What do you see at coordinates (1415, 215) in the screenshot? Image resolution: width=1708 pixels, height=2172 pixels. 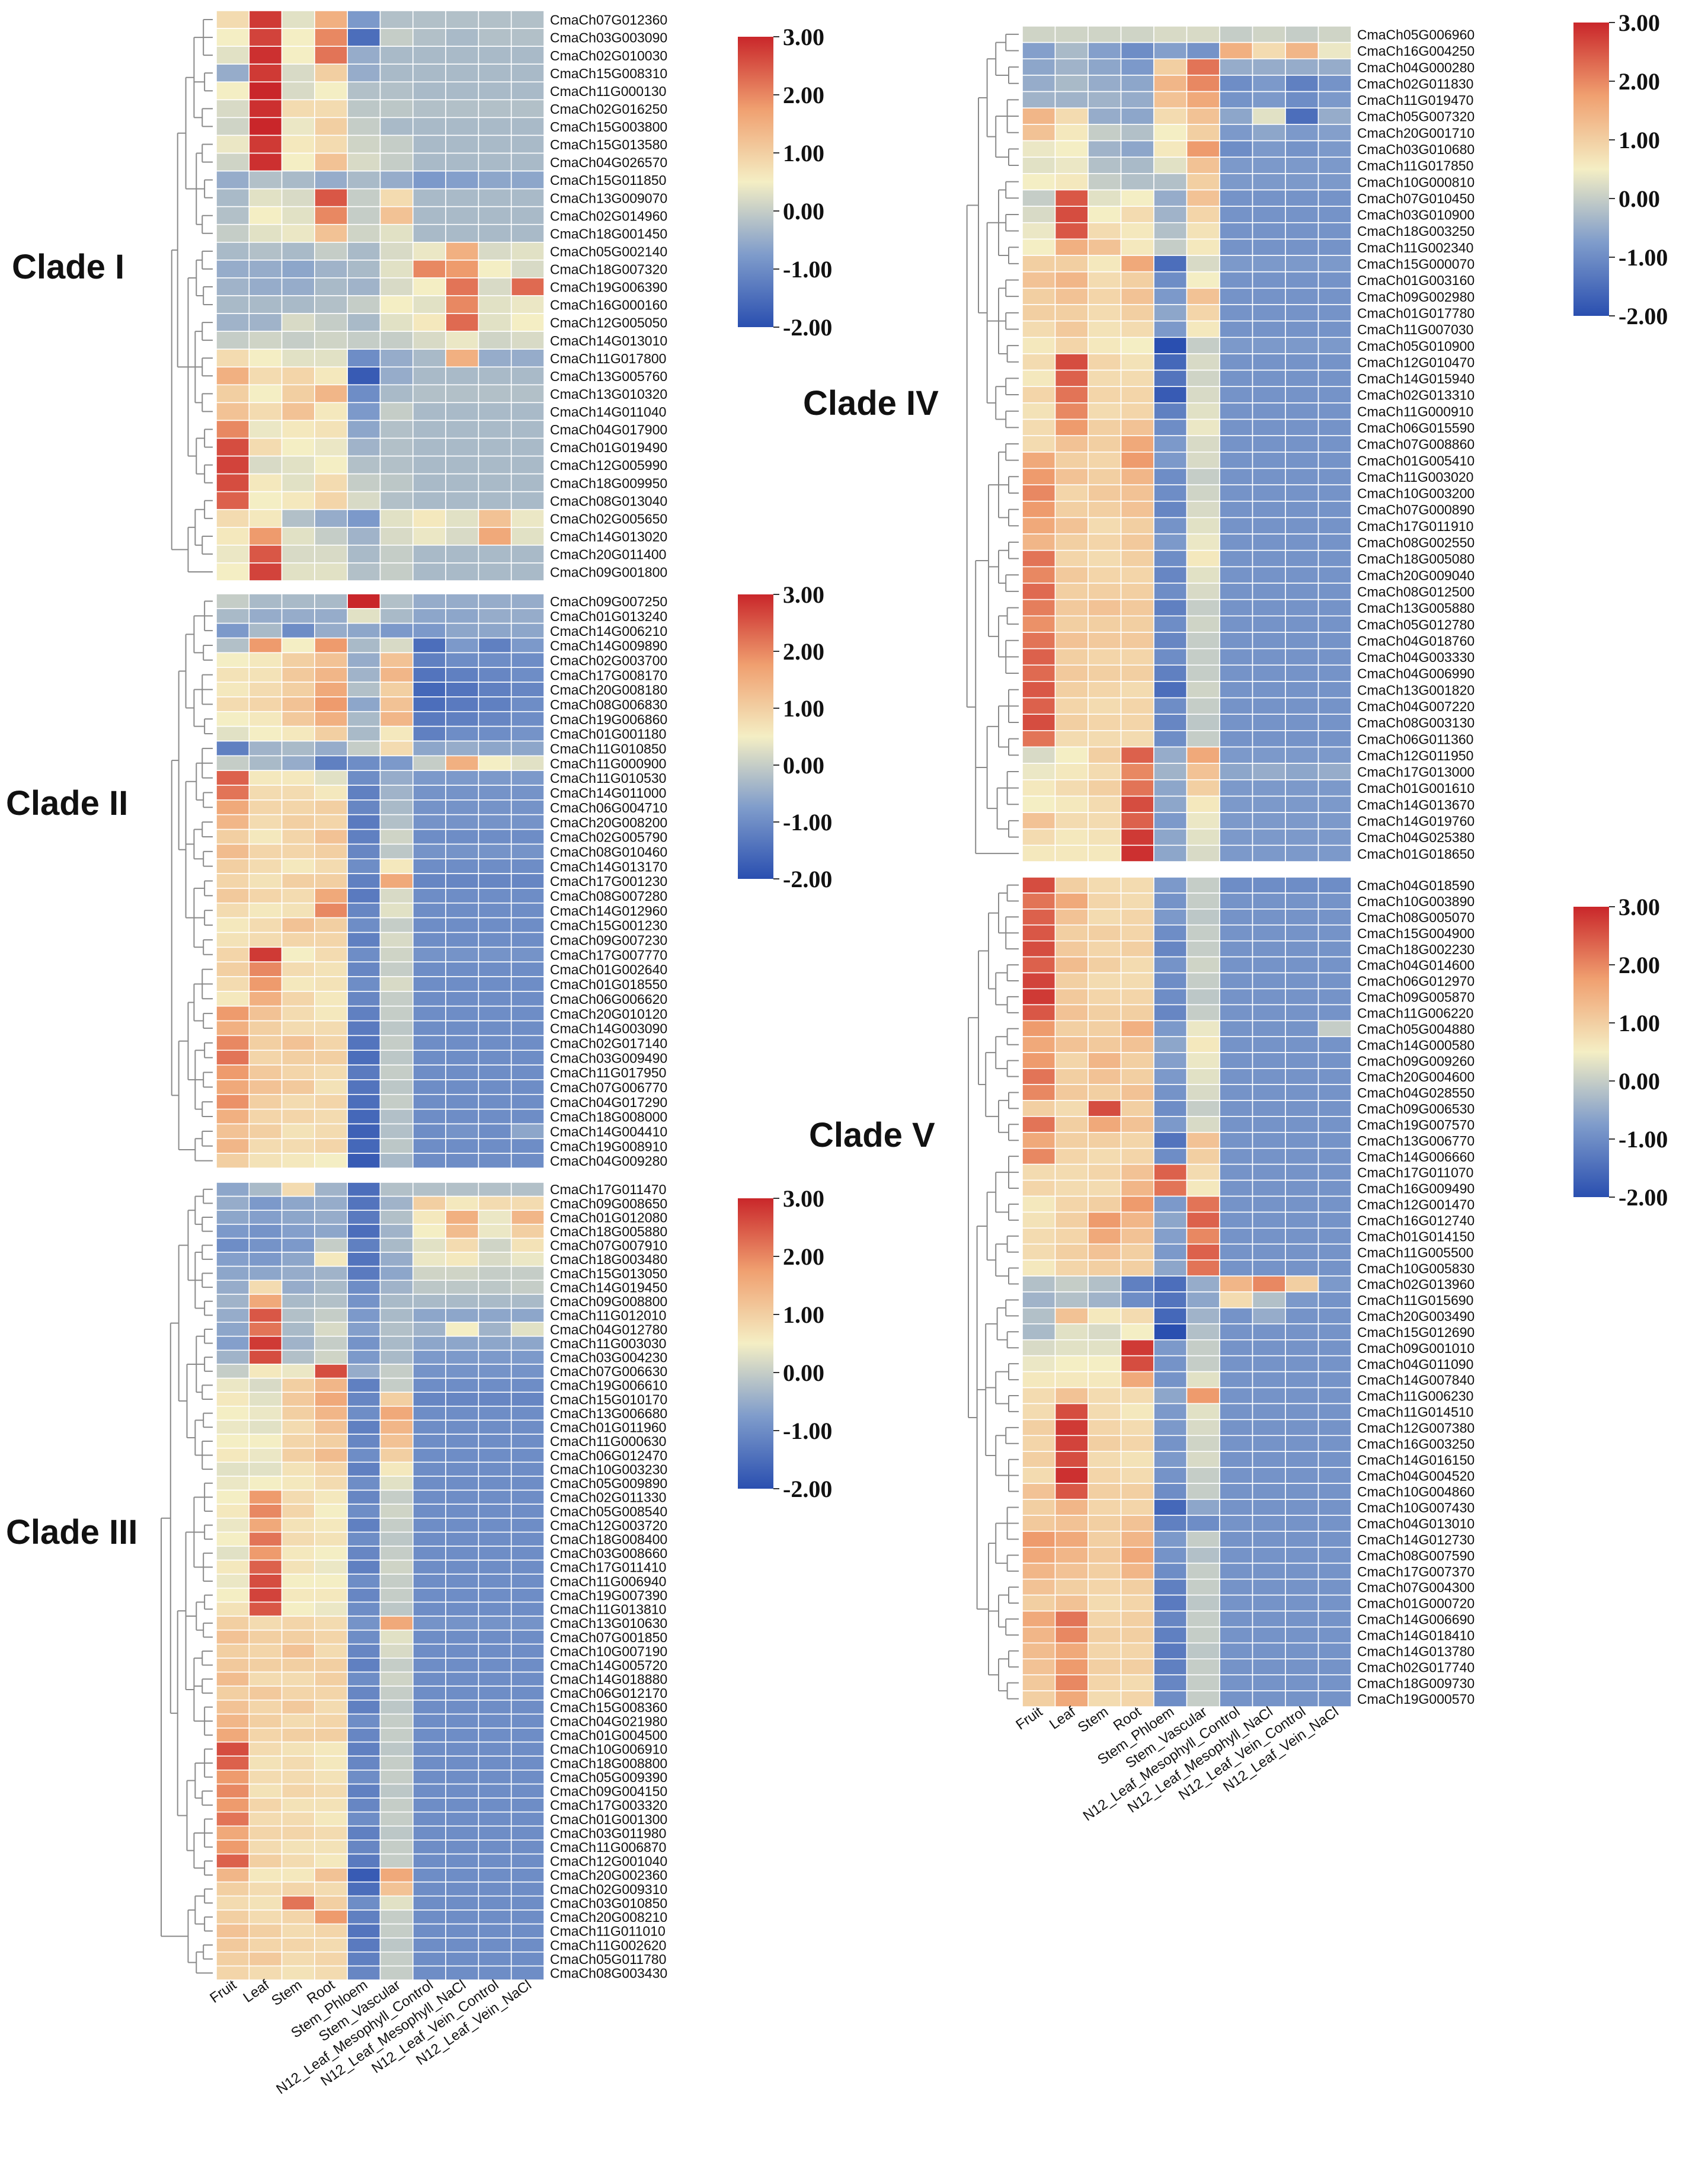 I see `gene-label: CmaCh03G010900` at bounding box center [1415, 215].